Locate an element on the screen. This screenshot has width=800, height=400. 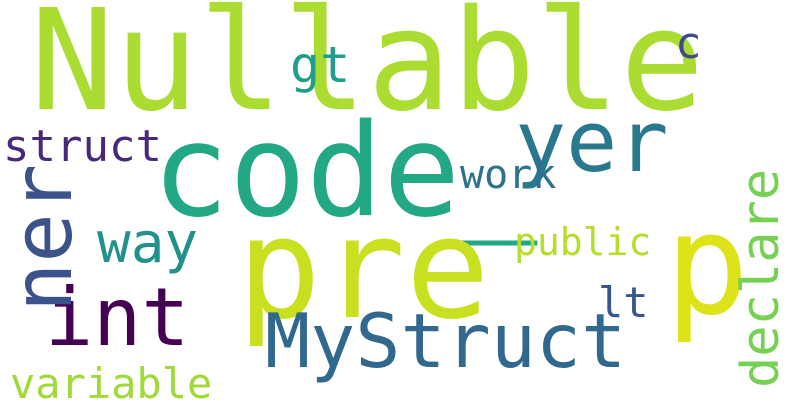
word-lt: lt is located at coordinates (623, 302).